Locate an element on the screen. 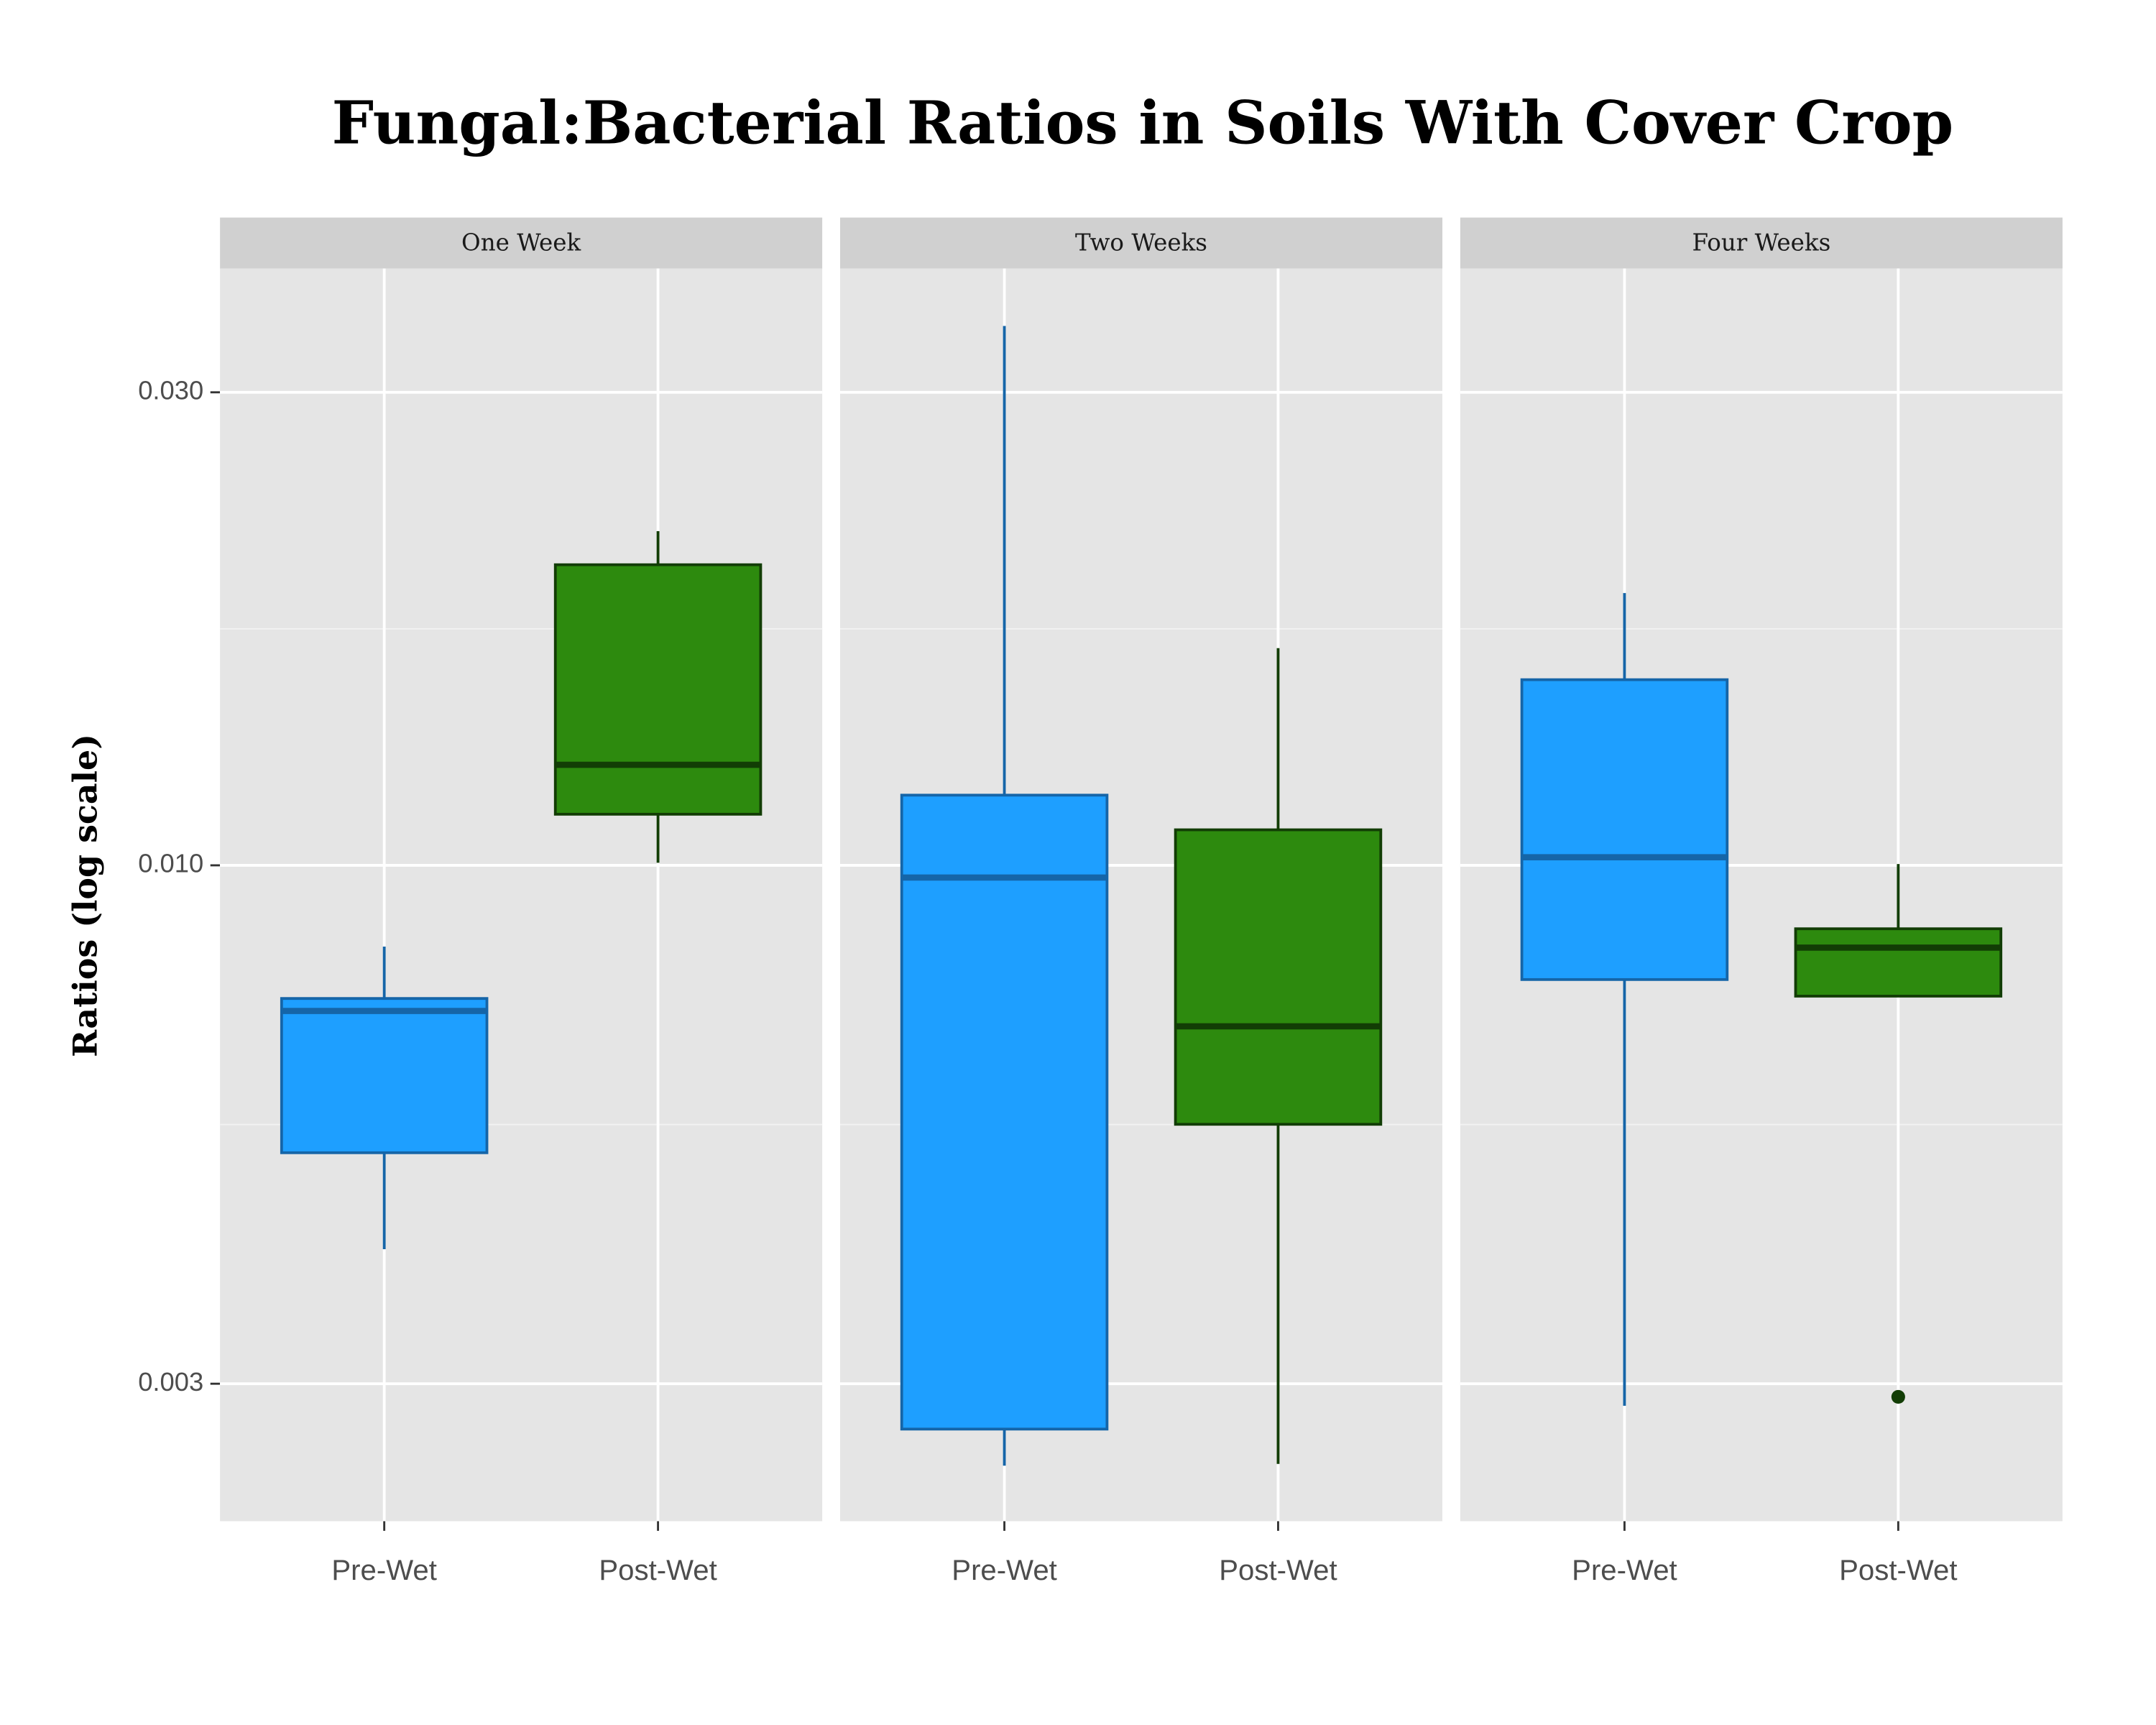  strip-label: Two Weeks is located at coordinates (1141, 242).